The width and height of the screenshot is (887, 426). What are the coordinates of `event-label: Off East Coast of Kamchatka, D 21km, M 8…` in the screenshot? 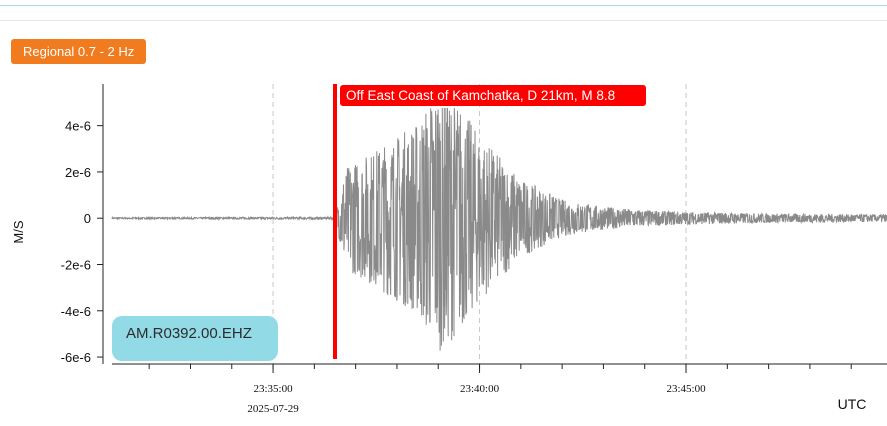 It's located at (480, 95).